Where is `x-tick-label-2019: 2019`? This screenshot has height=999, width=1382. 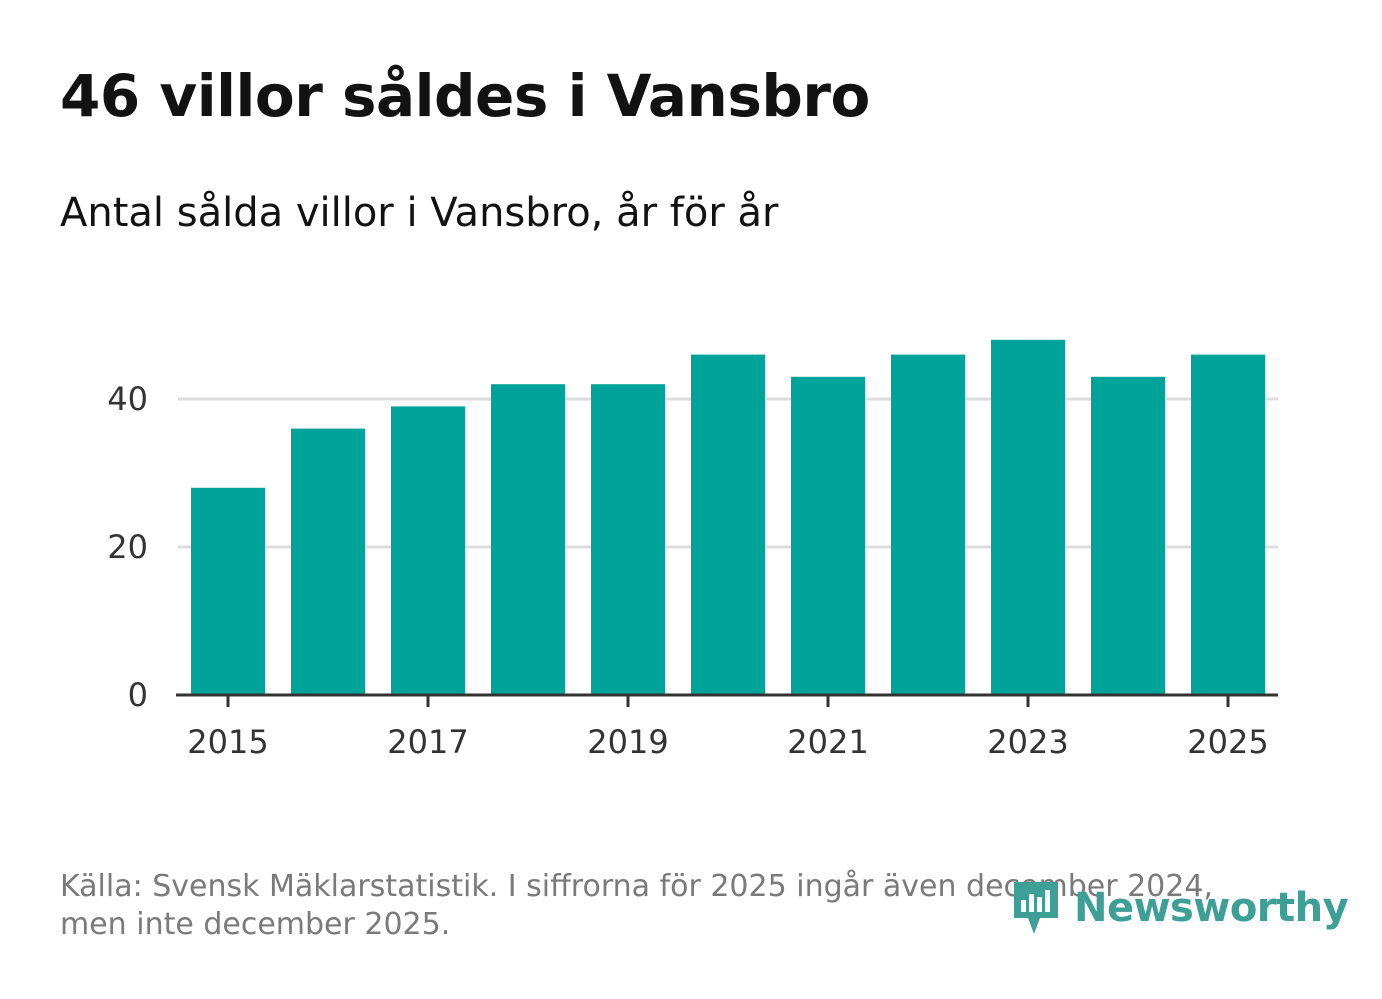 x-tick-label-2019: 2019 is located at coordinates (627, 742).